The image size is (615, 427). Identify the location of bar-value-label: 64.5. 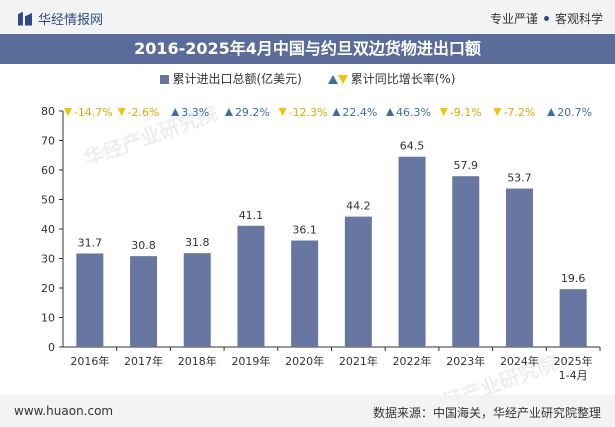
(412, 146).